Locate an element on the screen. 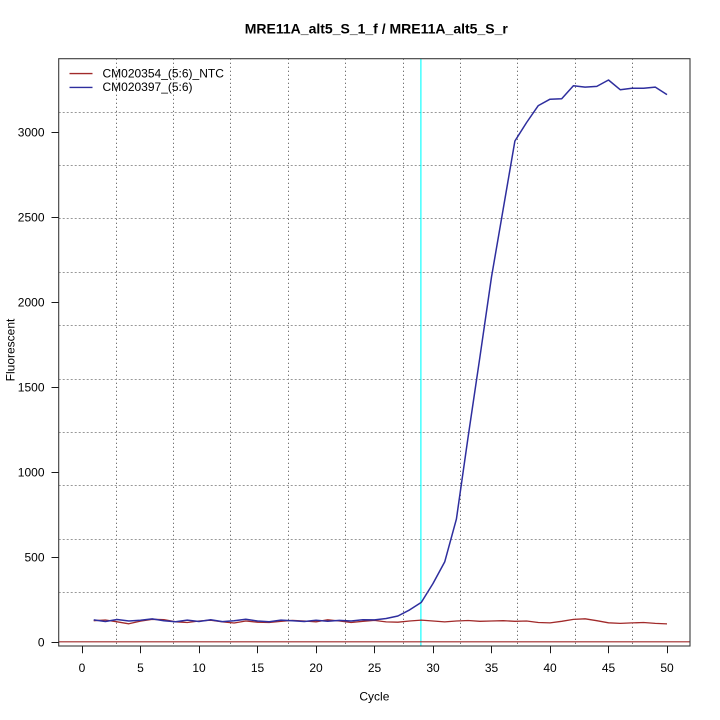 This screenshot has height=720, width=720. svg-text: 5 is located at coordinates (140, 668).